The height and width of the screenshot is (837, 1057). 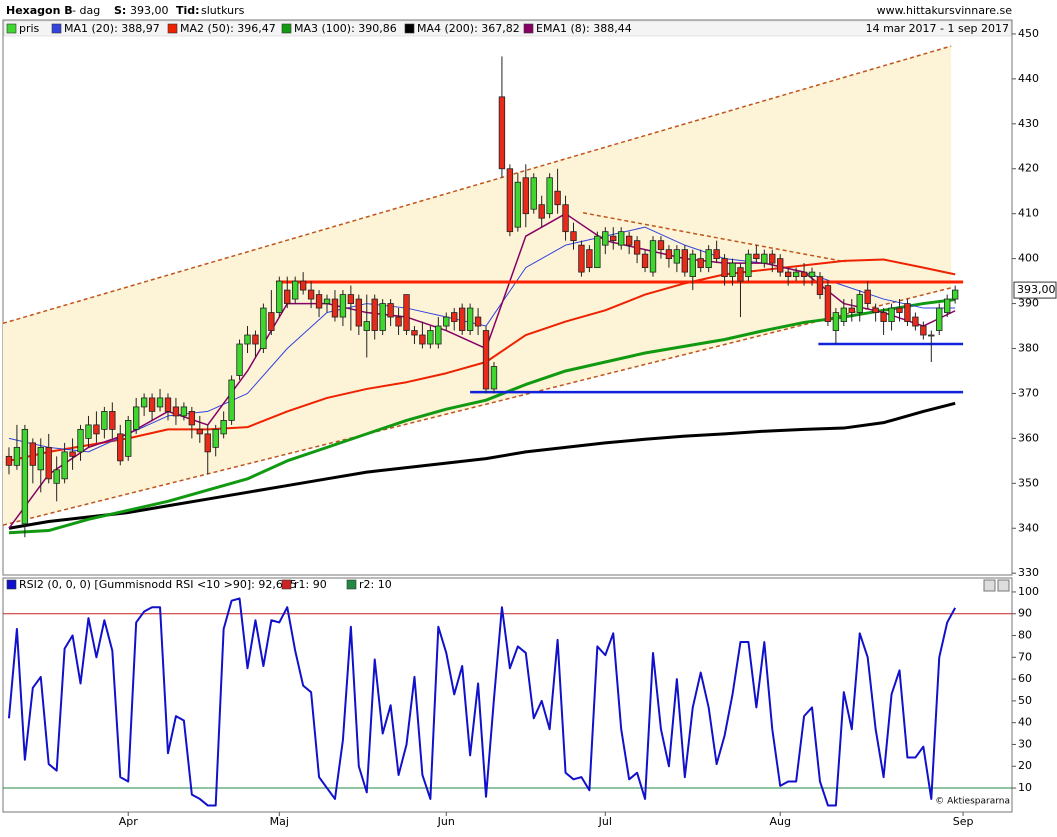 What do you see at coordinates (1028, 348) in the screenshot?
I see `y-tick-label: 380` at bounding box center [1028, 348].